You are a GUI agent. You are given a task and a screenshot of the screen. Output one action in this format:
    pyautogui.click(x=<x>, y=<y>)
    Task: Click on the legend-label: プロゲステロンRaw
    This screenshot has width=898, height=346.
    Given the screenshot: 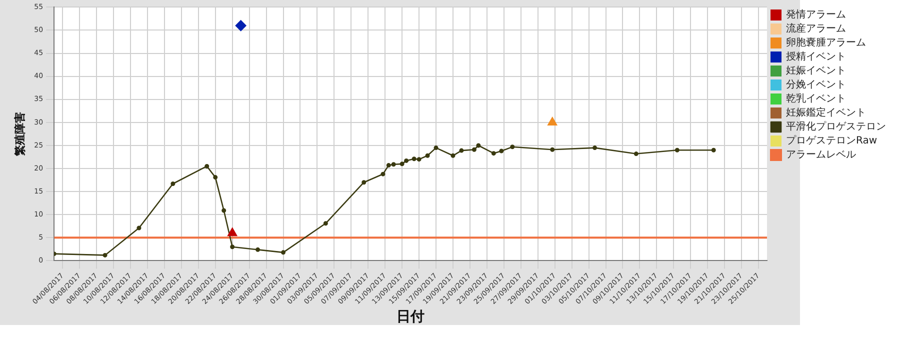 What is the action you would take?
    pyautogui.click(x=832, y=140)
    